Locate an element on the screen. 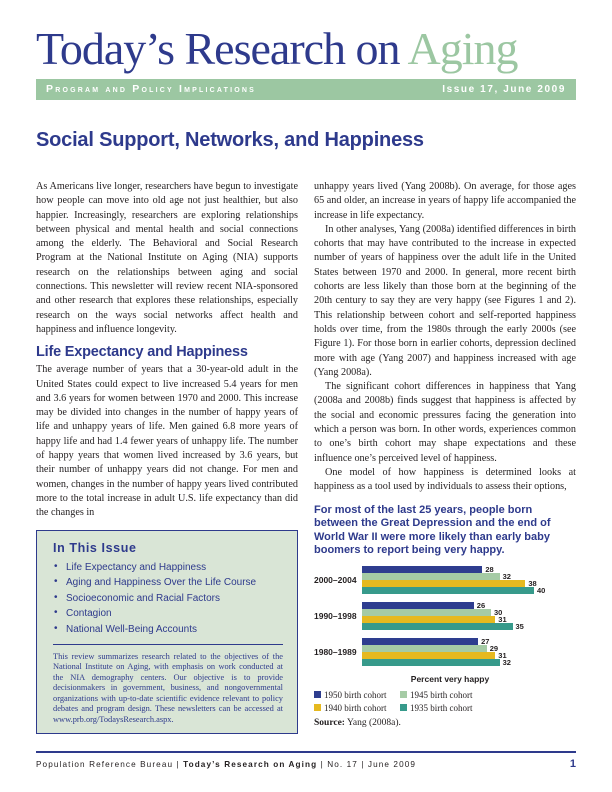 The height and width of the screenshot is (792, 612). chart-value-label: 30 is located at coordinates (498, 612).